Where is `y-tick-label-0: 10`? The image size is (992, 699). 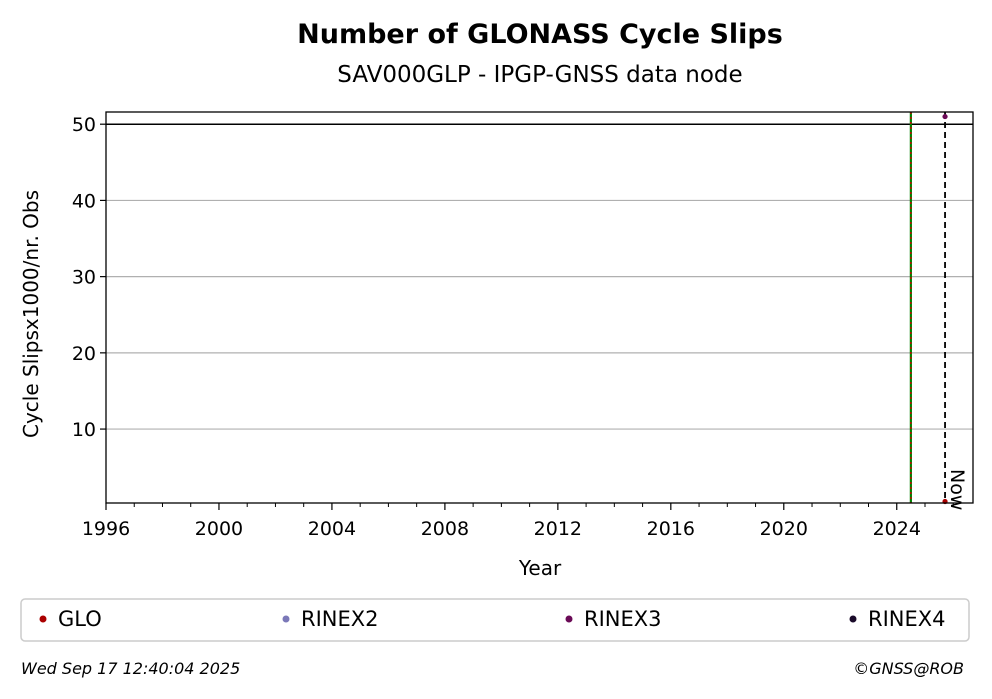
y-tick-label-0: 10 is located at coordinates (84, 430).